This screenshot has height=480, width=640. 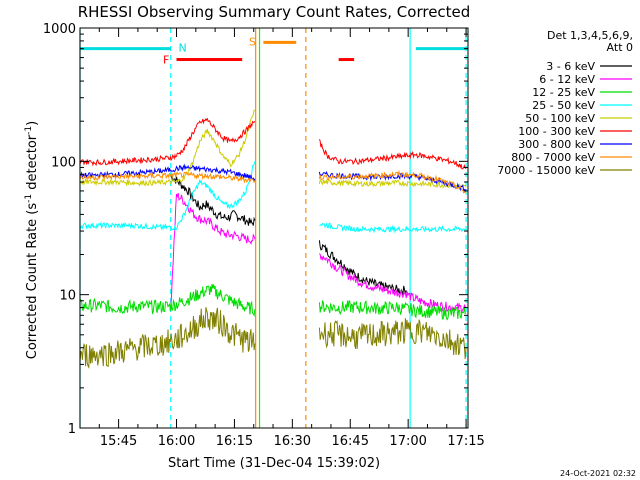 I want to click on y-tick-label-1: 10, so click(x=67, y=296).